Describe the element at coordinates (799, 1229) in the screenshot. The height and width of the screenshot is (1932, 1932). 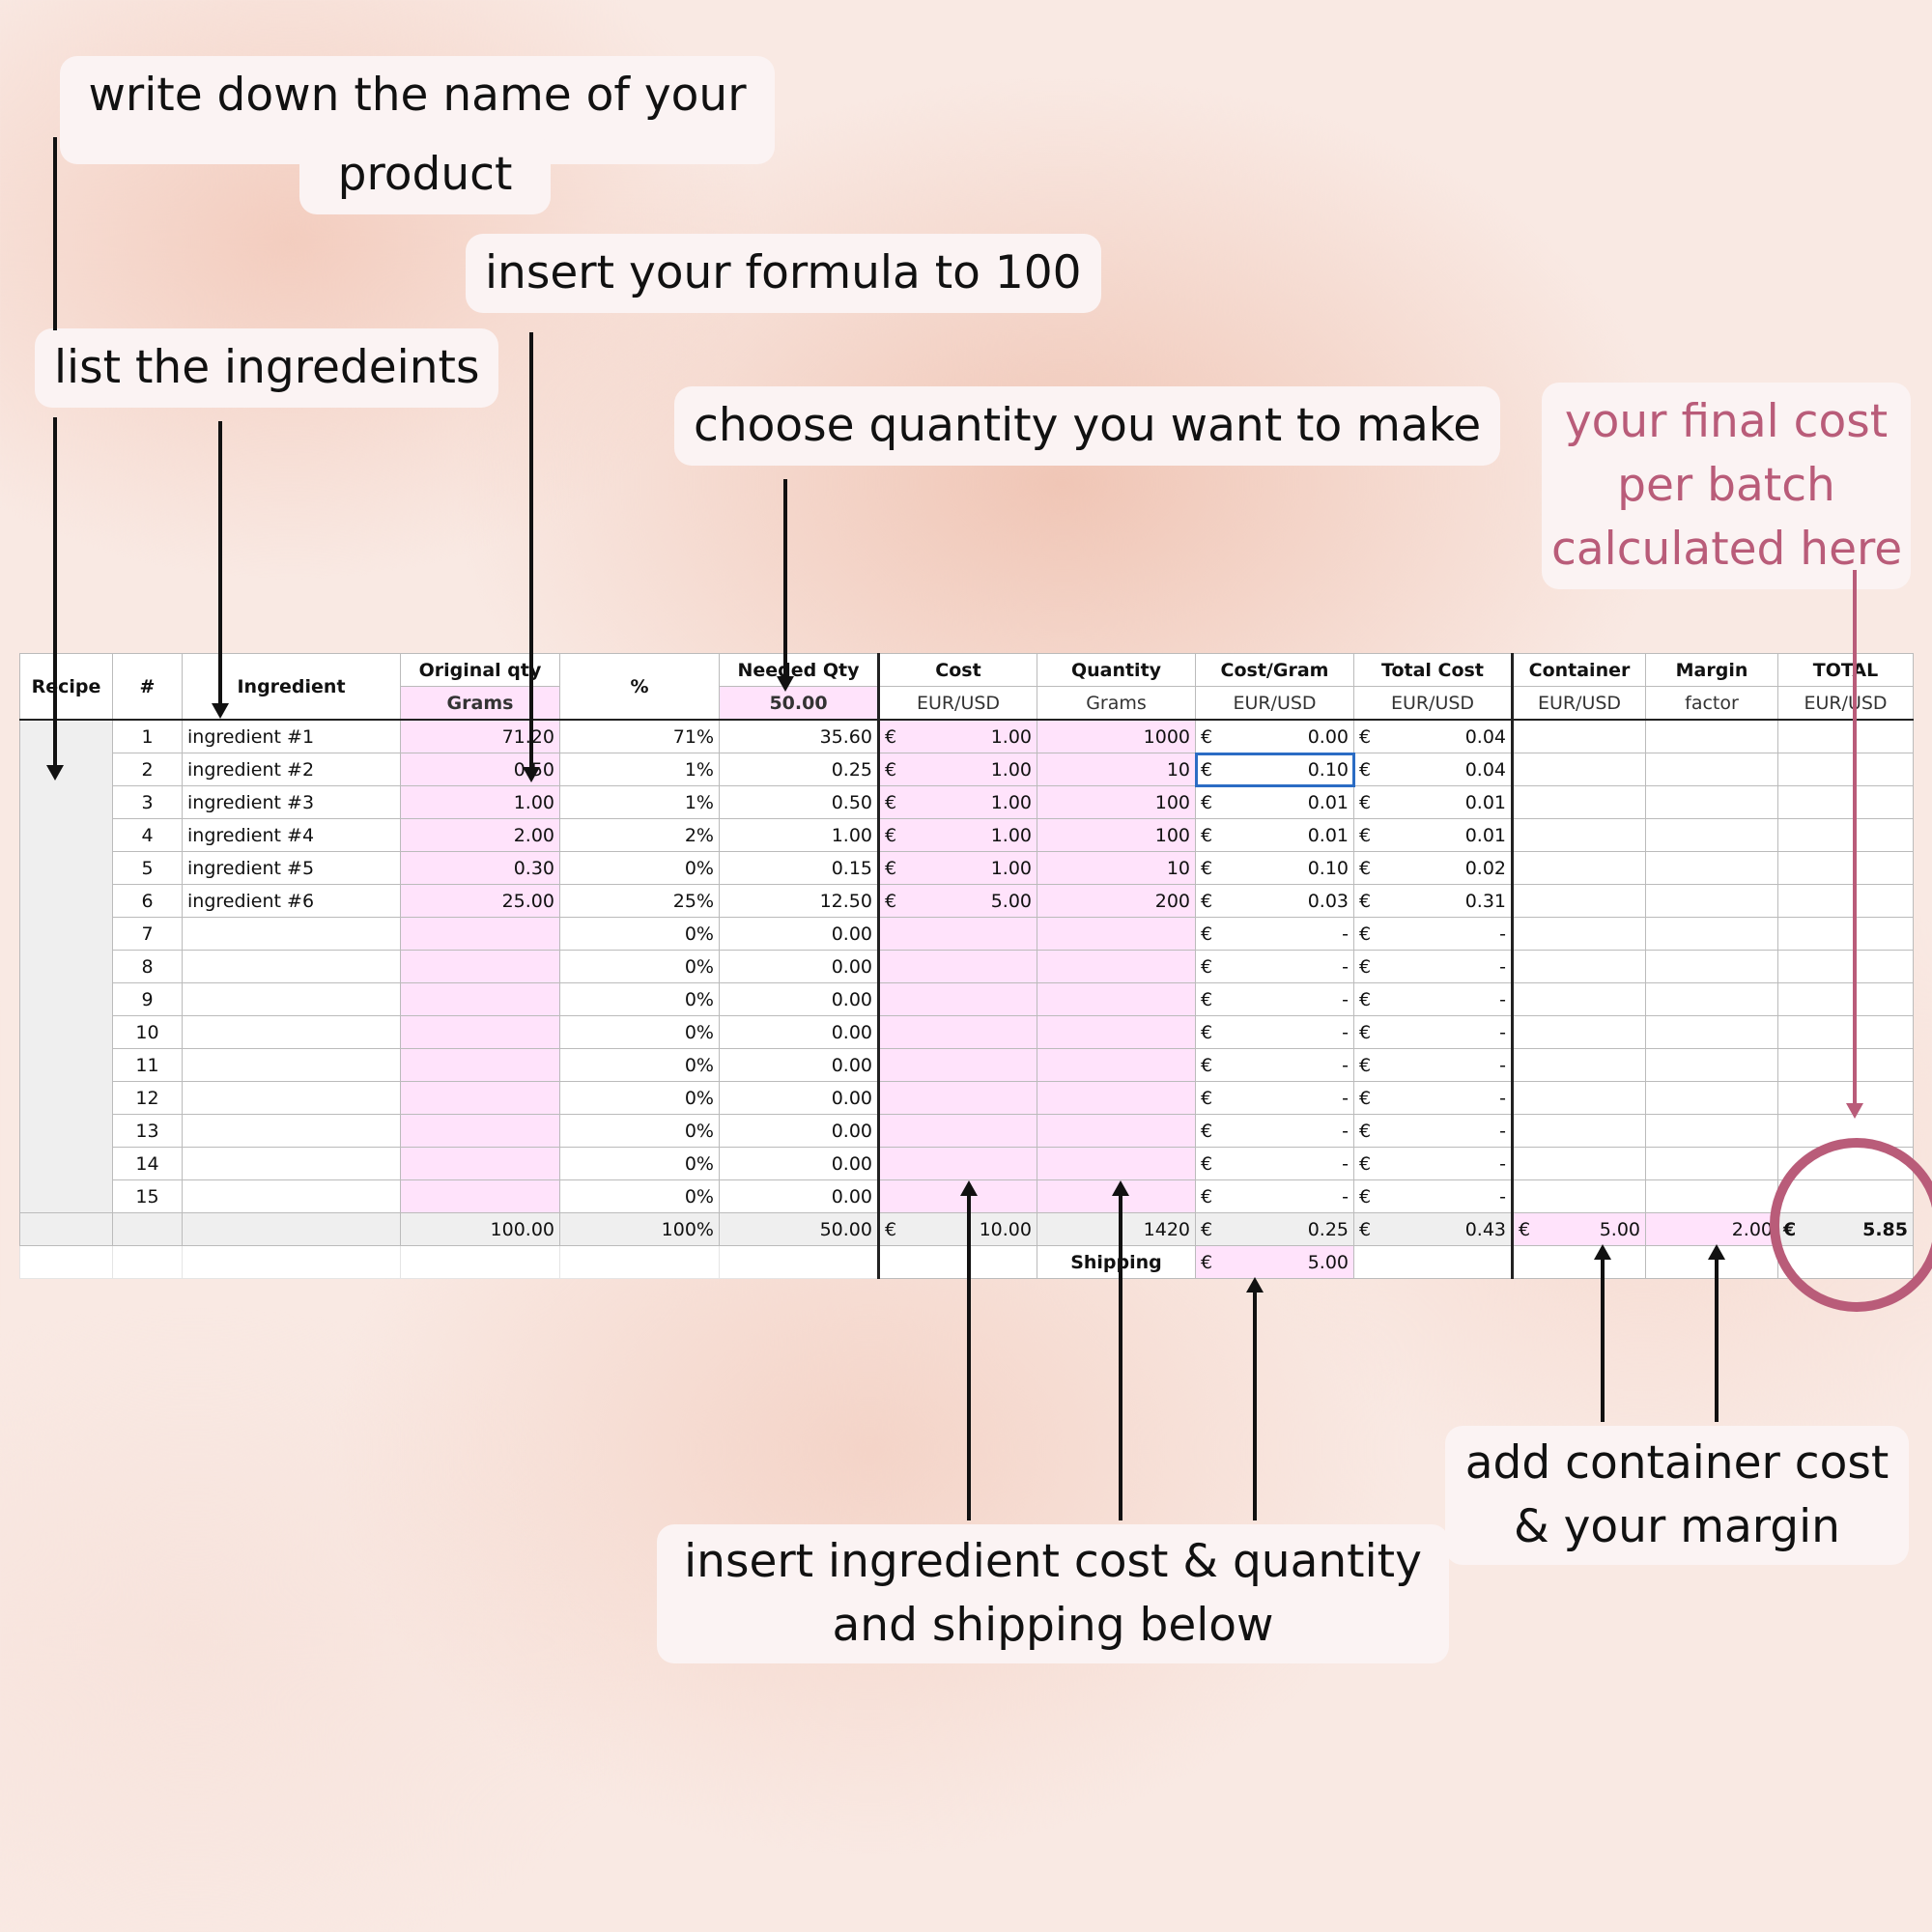
I see `total-needed-qty: 50.00` at that location.